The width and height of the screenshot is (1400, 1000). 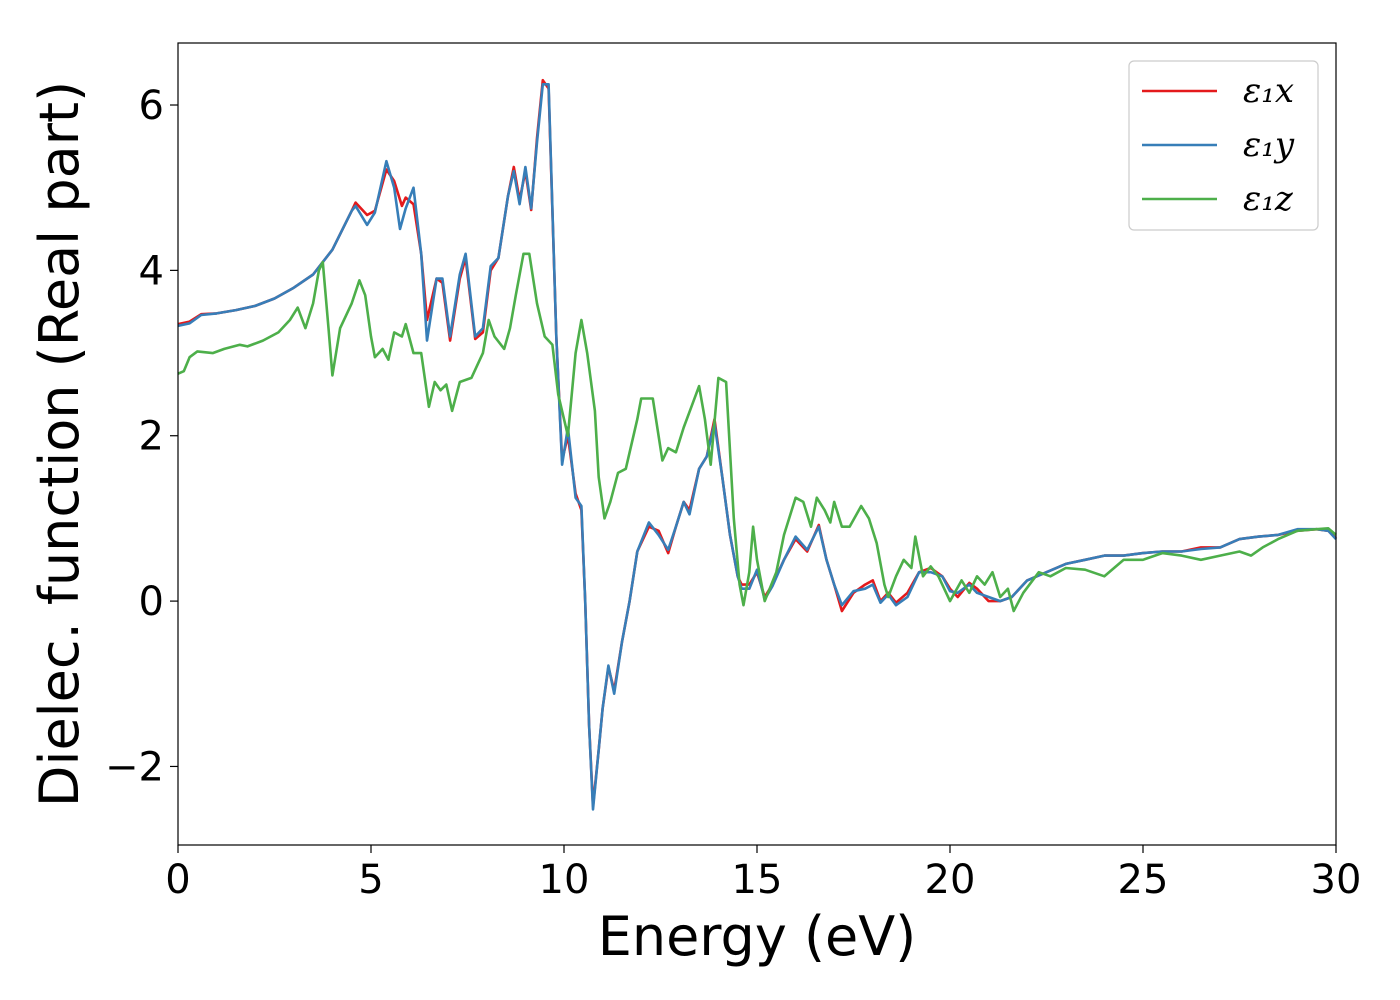 What do you see at coordinates (370, 880) in the screenshot?
I see `x-tick-label: 5` at bounding box center [370, 880].